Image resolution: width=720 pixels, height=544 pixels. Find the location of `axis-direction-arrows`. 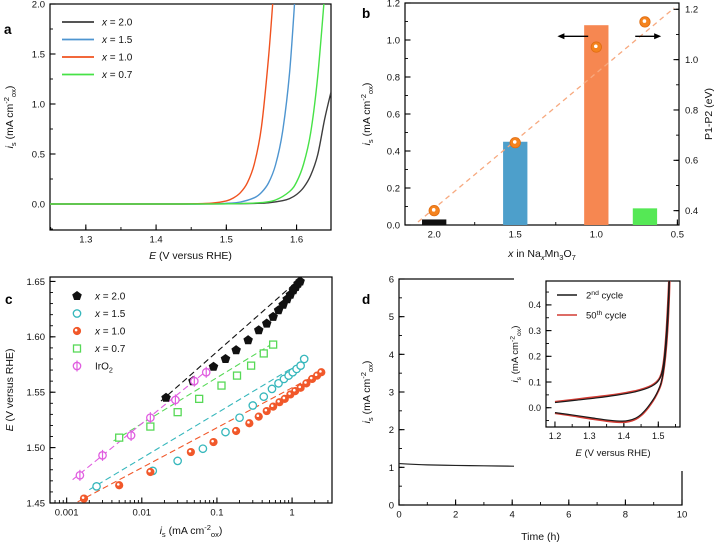

axis-direction-arrows is located at coordinates (609, 36).